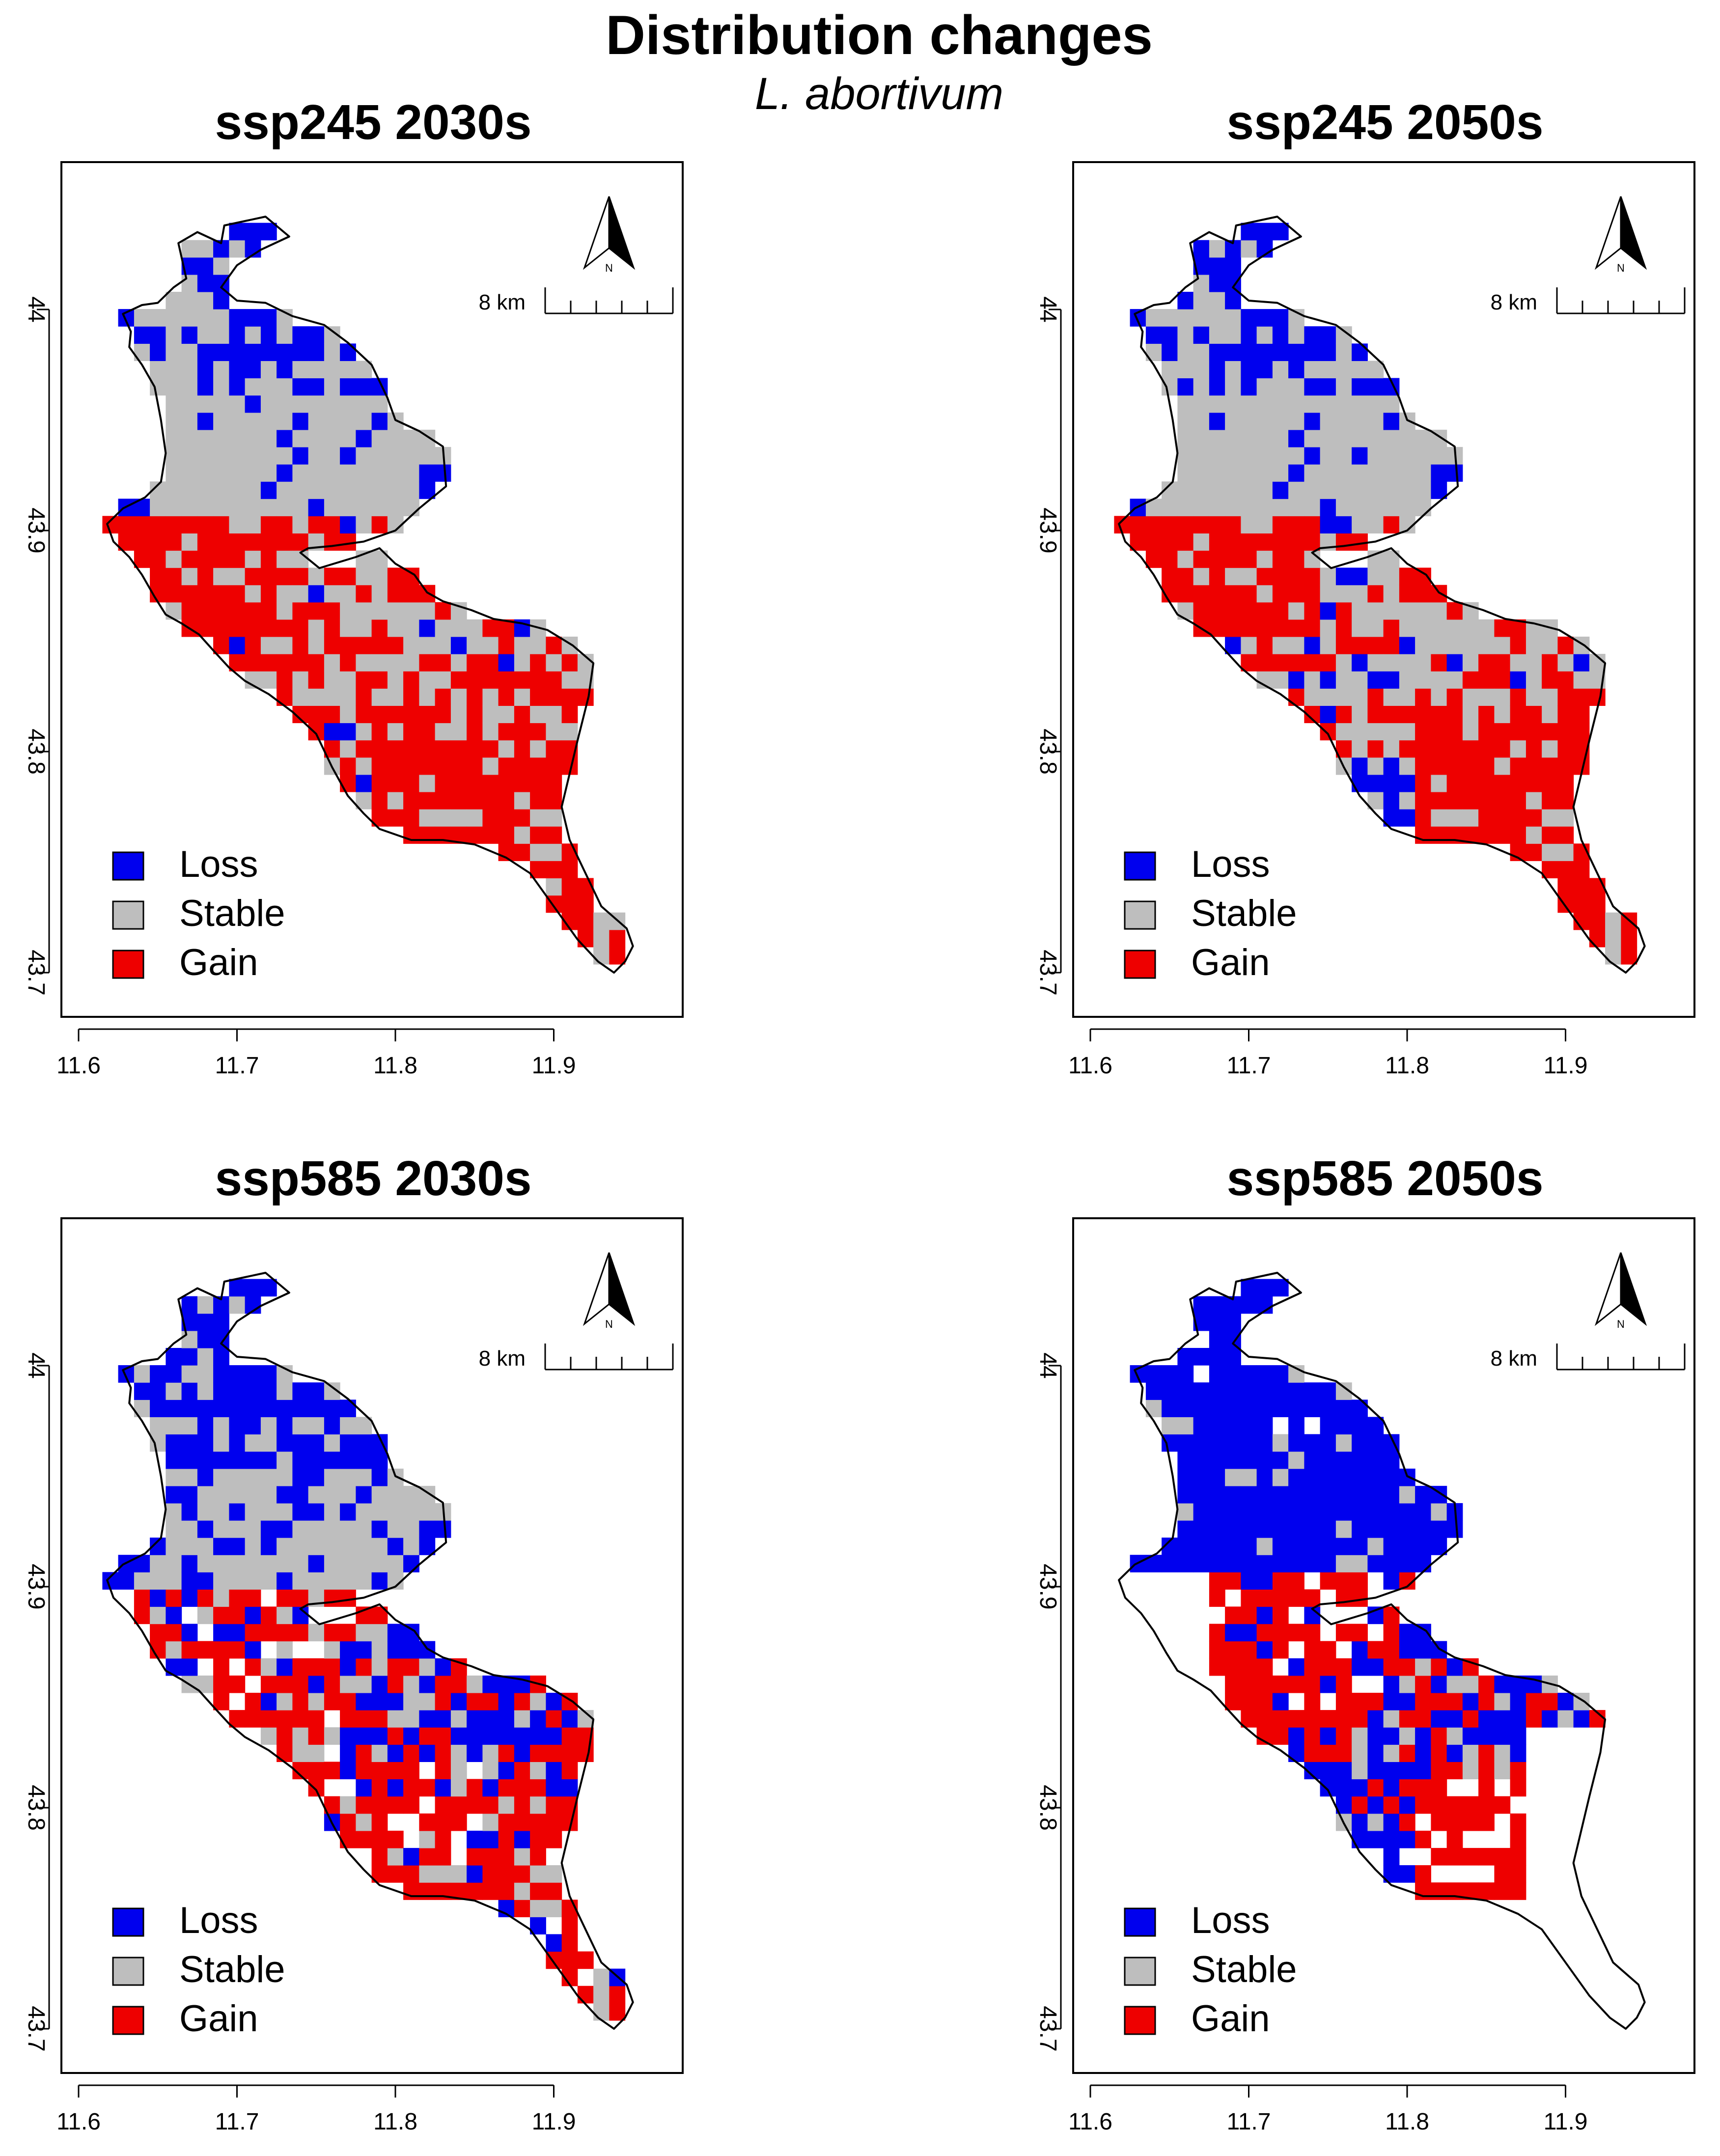  Describe the element at coordinates (316, 2109) in the screenshot. I see `x-axis: 11.6 11.7 11.8 11.9` at that location.